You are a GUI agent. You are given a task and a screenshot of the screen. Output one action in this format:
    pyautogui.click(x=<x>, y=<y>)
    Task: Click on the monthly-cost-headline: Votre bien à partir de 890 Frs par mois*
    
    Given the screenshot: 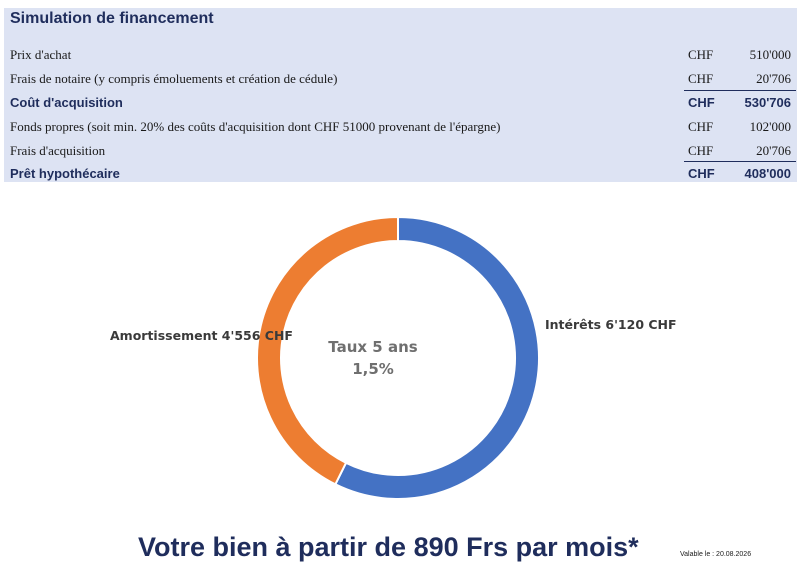 What is the action you would take?
    pyautogui.click(x=388, y=547)
    